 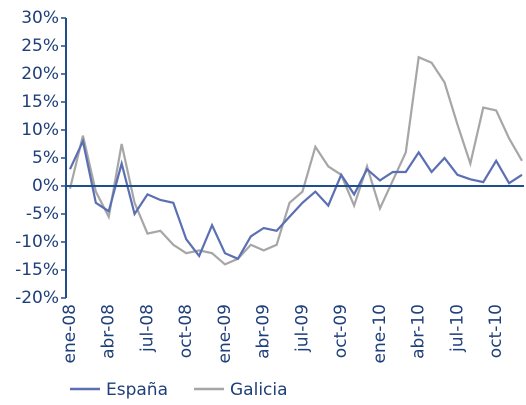 I want to click on y-tick-label: 20%, so click(x=40, y=74).